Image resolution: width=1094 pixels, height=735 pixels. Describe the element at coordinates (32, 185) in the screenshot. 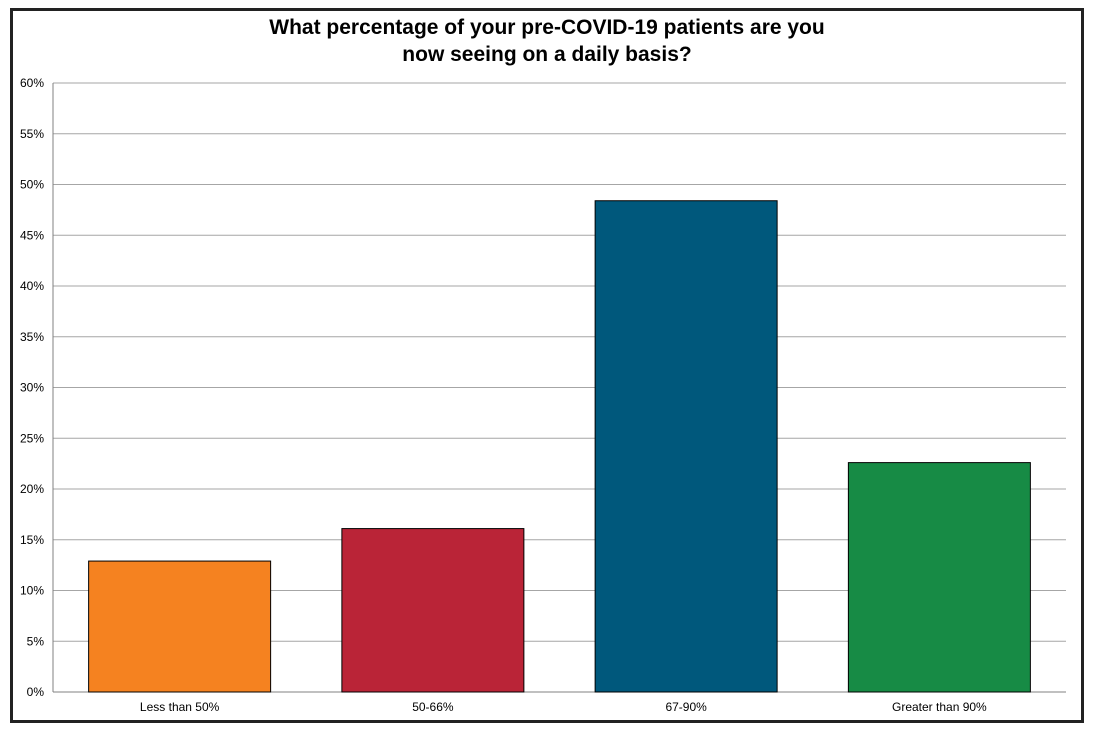

I see `y-tick-label: 50%` at that location.